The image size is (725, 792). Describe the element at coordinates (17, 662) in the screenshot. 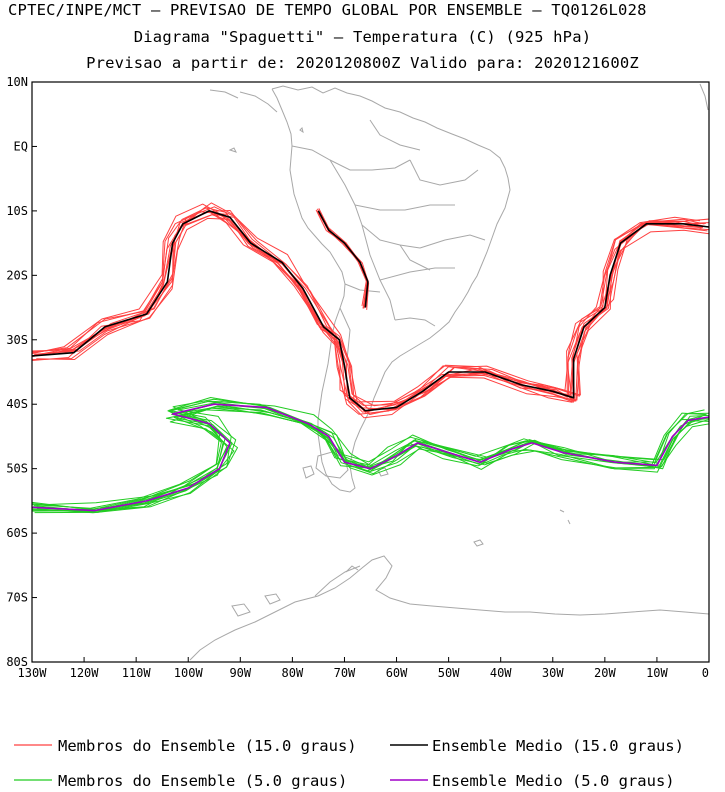

I see `lat-tick-label: 80S` at that location.